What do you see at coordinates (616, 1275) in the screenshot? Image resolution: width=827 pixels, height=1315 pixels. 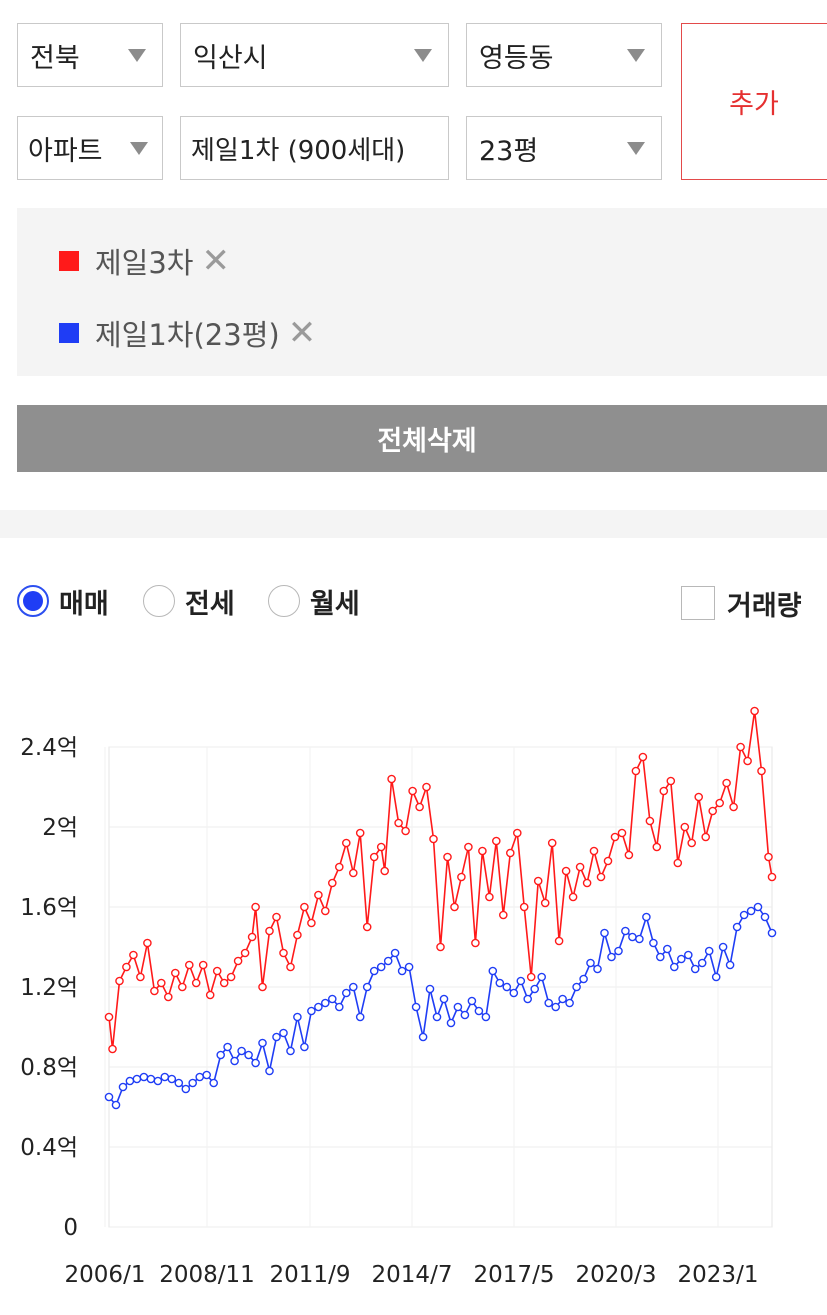 I see `x-tick-label: 2020/3` at bounding box center [616, 1275].